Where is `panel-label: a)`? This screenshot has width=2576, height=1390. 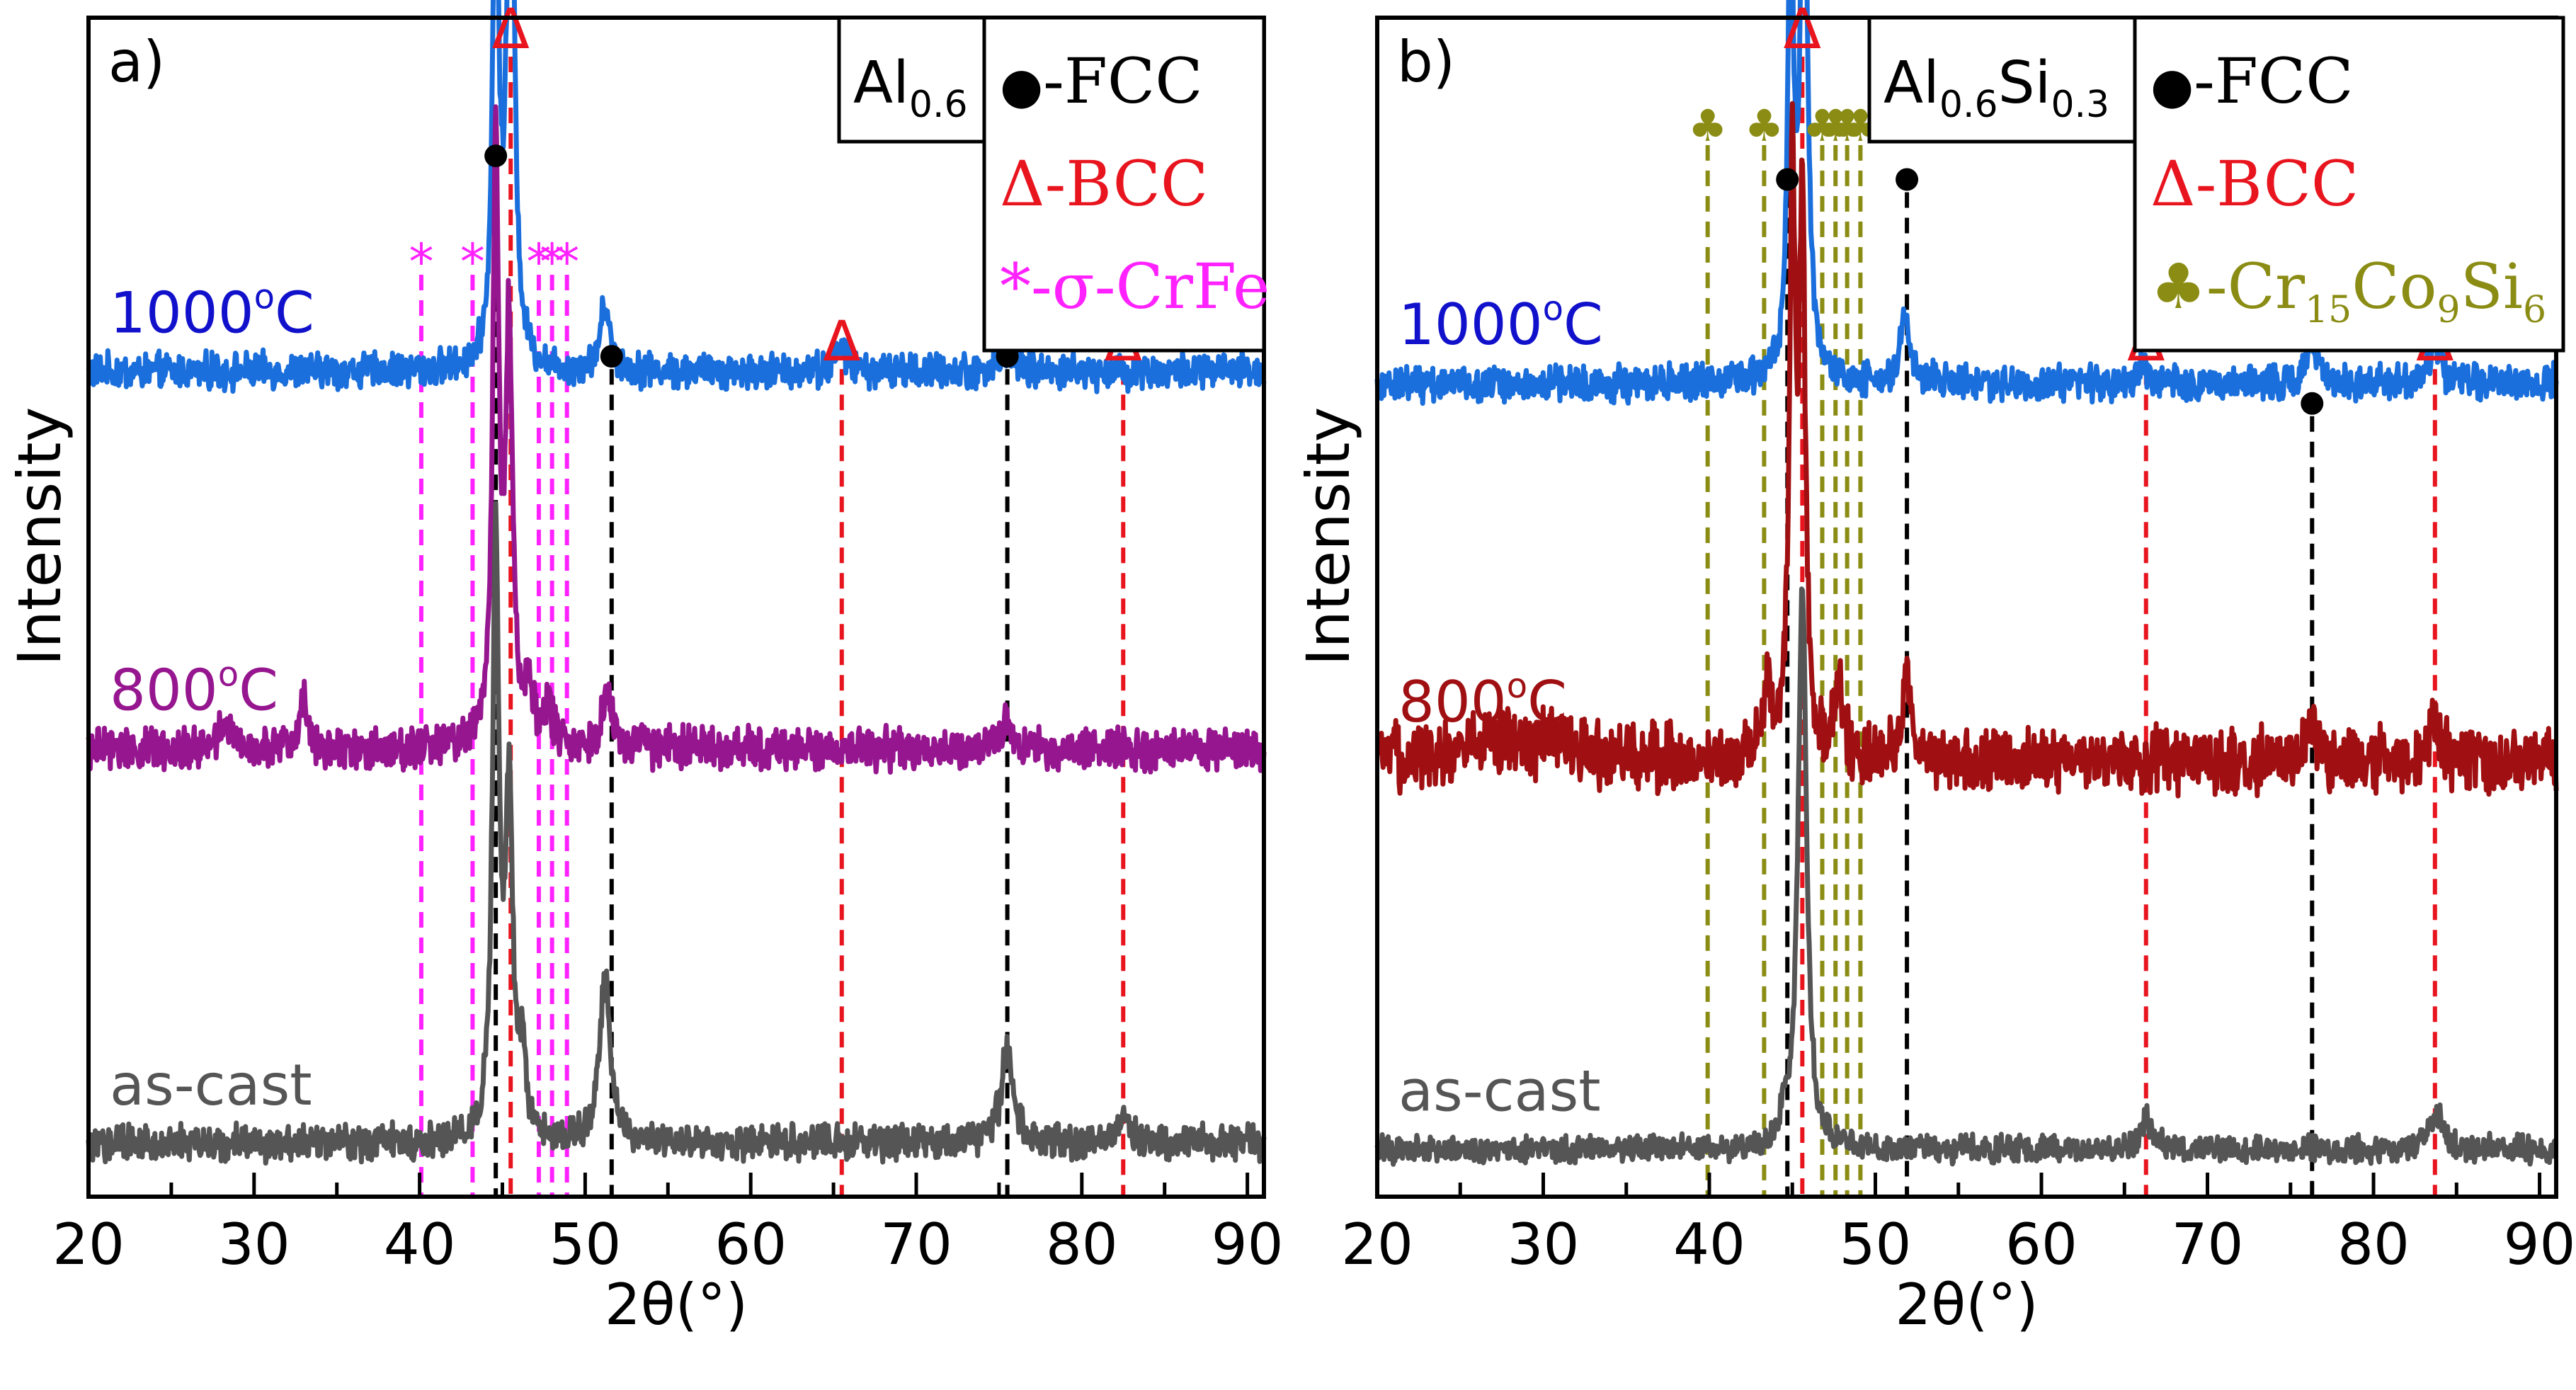 panel-label: a) is located at coordinates (137, 62).